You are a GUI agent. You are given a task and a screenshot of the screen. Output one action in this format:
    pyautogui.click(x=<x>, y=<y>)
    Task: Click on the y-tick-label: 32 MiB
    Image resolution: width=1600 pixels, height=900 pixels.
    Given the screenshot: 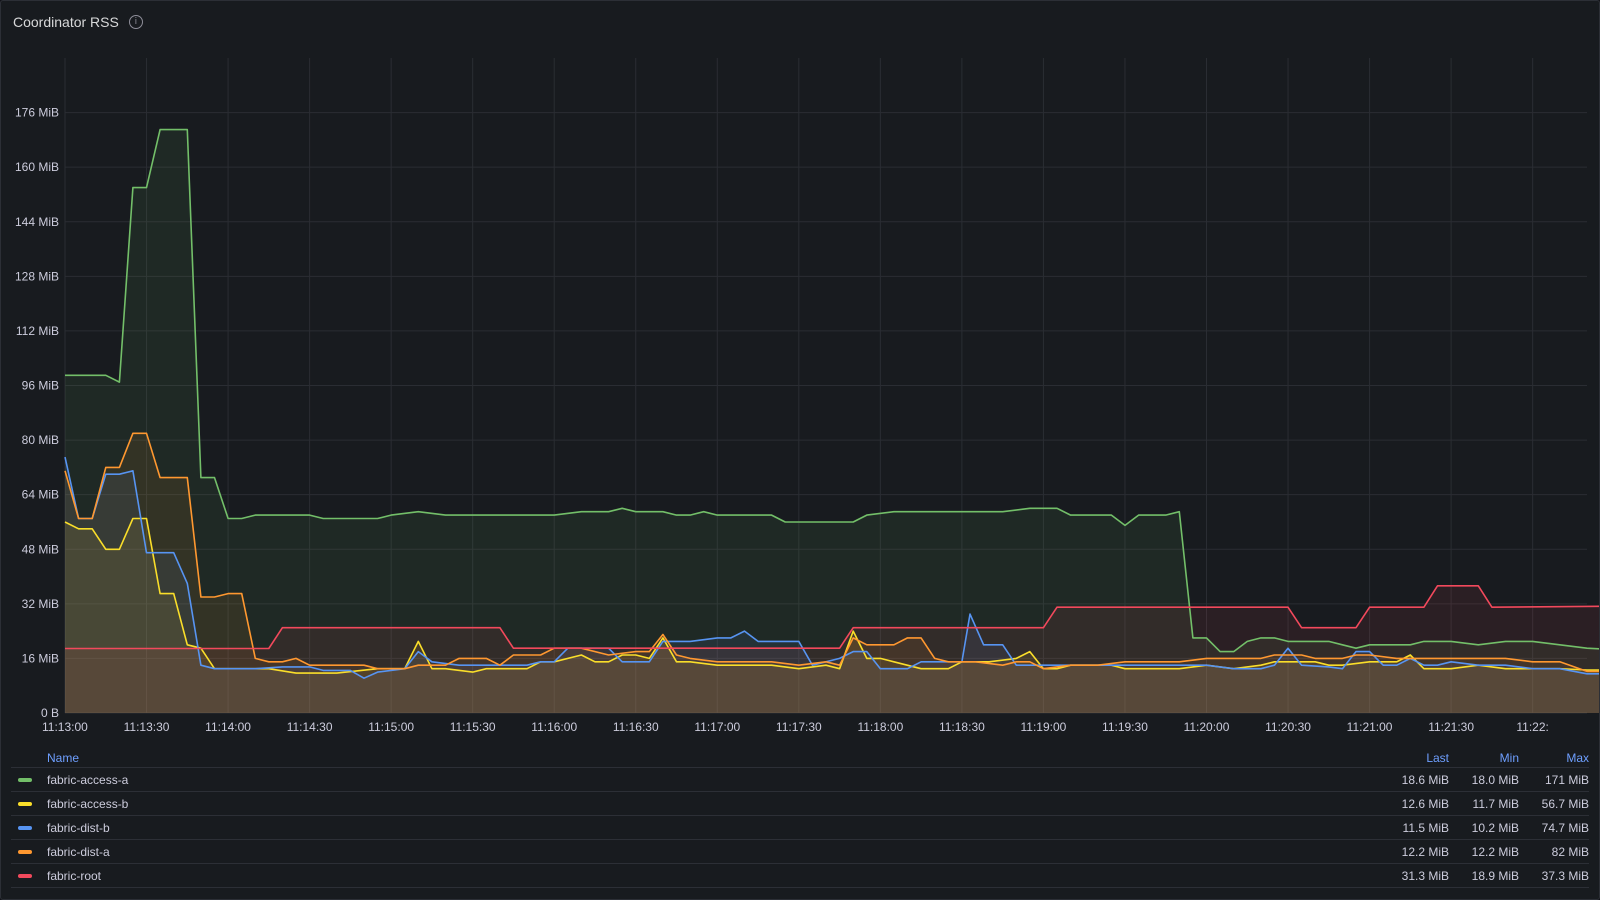 What is the action you would take?
    pyautogui.click(x=40, y=604)
    